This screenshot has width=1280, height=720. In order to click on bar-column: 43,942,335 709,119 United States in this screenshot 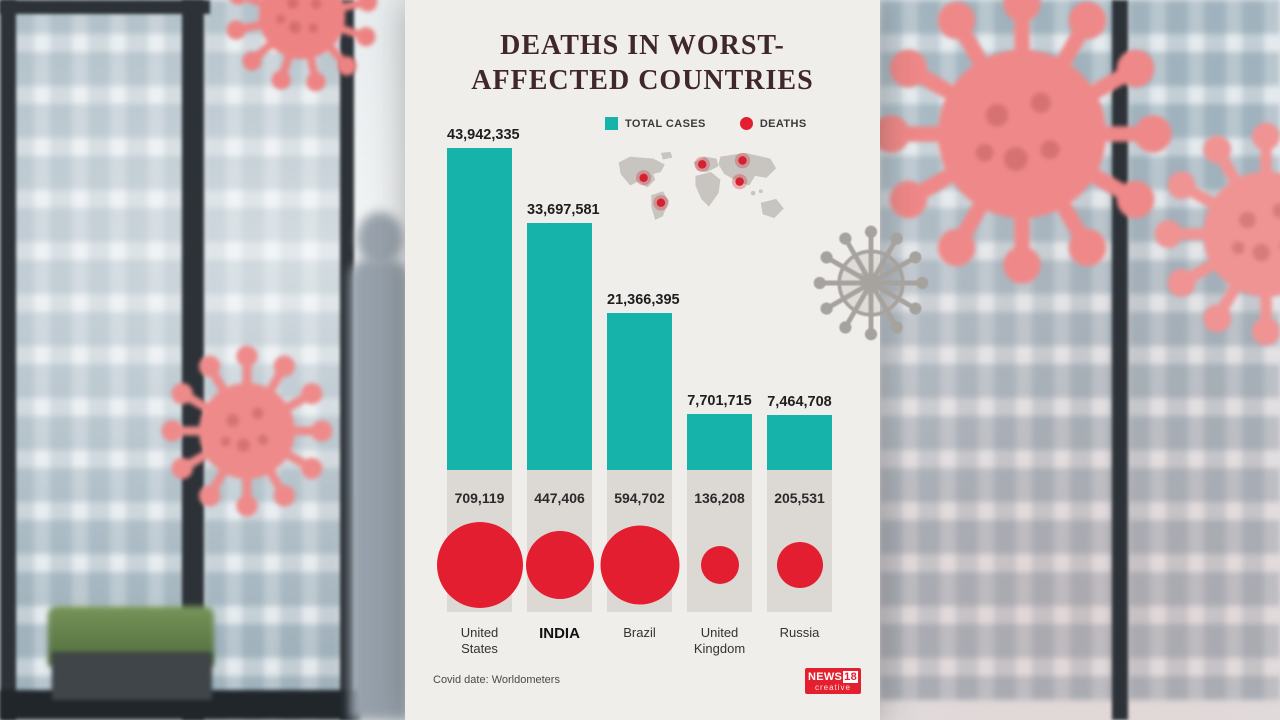, I will do `click(479, 392)`.